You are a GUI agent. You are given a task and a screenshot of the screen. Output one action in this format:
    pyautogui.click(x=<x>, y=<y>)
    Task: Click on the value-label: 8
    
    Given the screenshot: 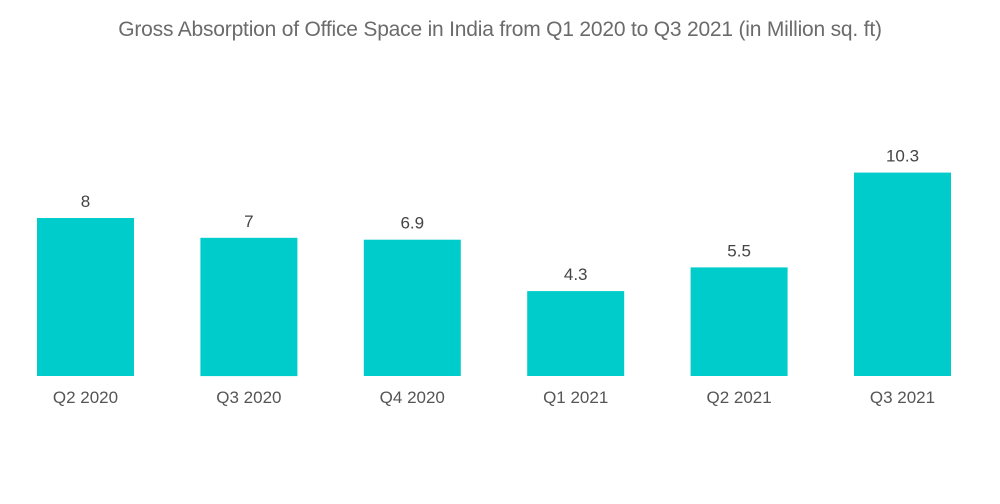 What is the action you would take?
    pyautogui.click(x=85, y=201)
    